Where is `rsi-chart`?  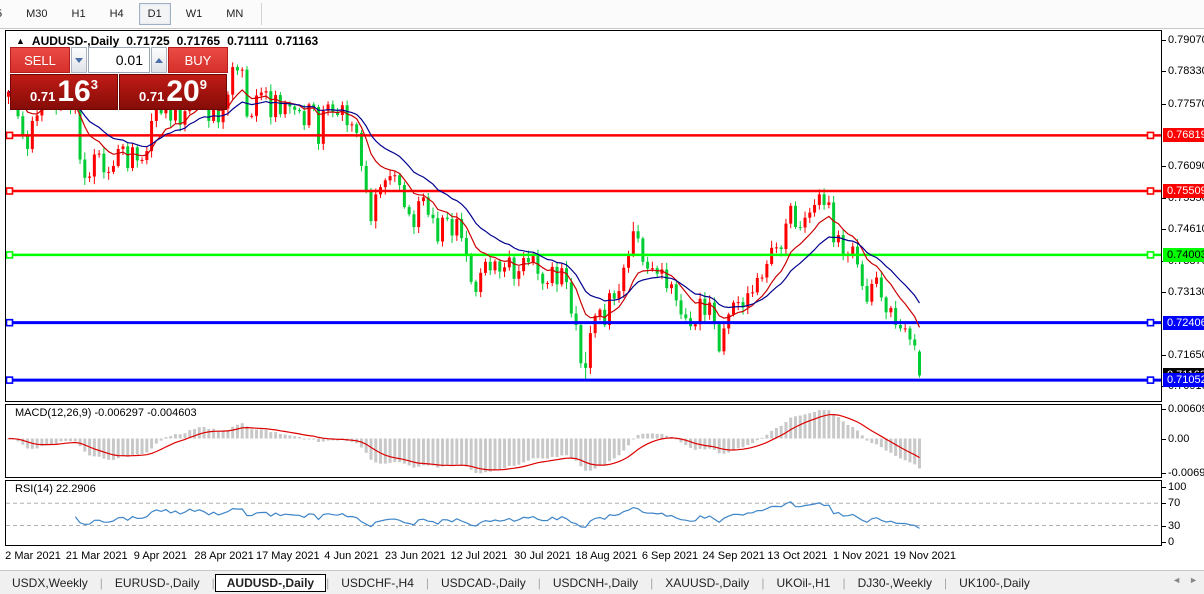
rsi-chart is located at coordinates (583, 515).